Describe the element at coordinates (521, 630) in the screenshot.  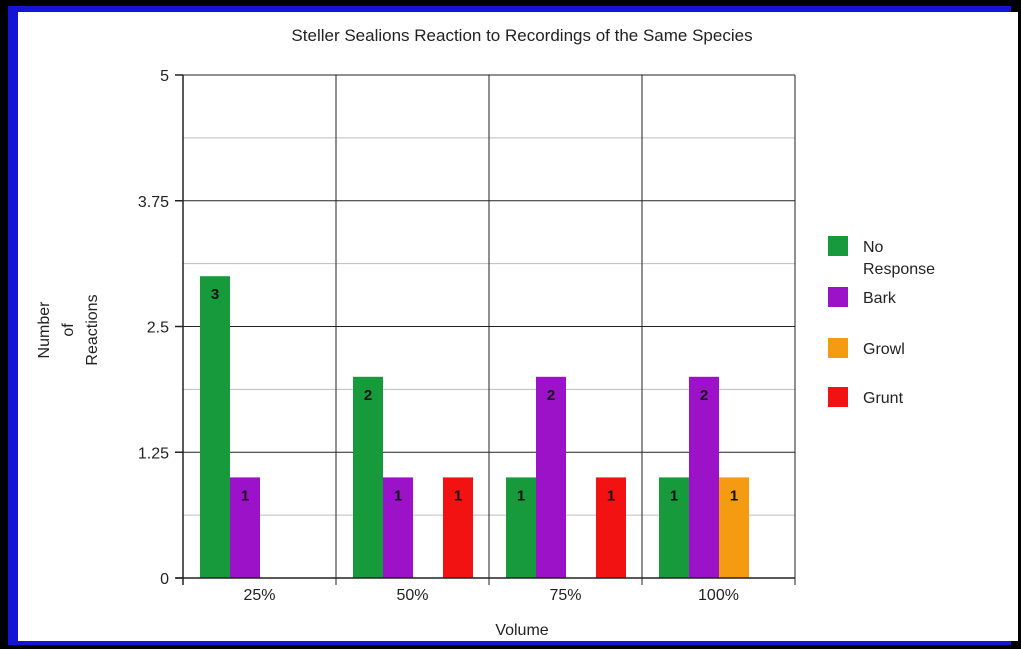
I see `x-axis-label: Volume` at that location.